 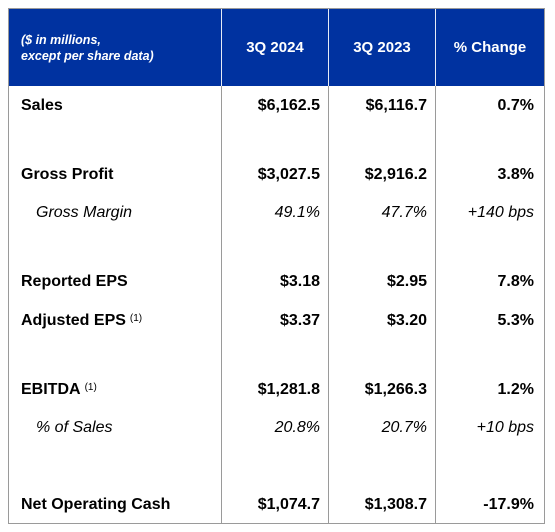 I want to click on row-label: % of Sales, so click(x=74, y=427).